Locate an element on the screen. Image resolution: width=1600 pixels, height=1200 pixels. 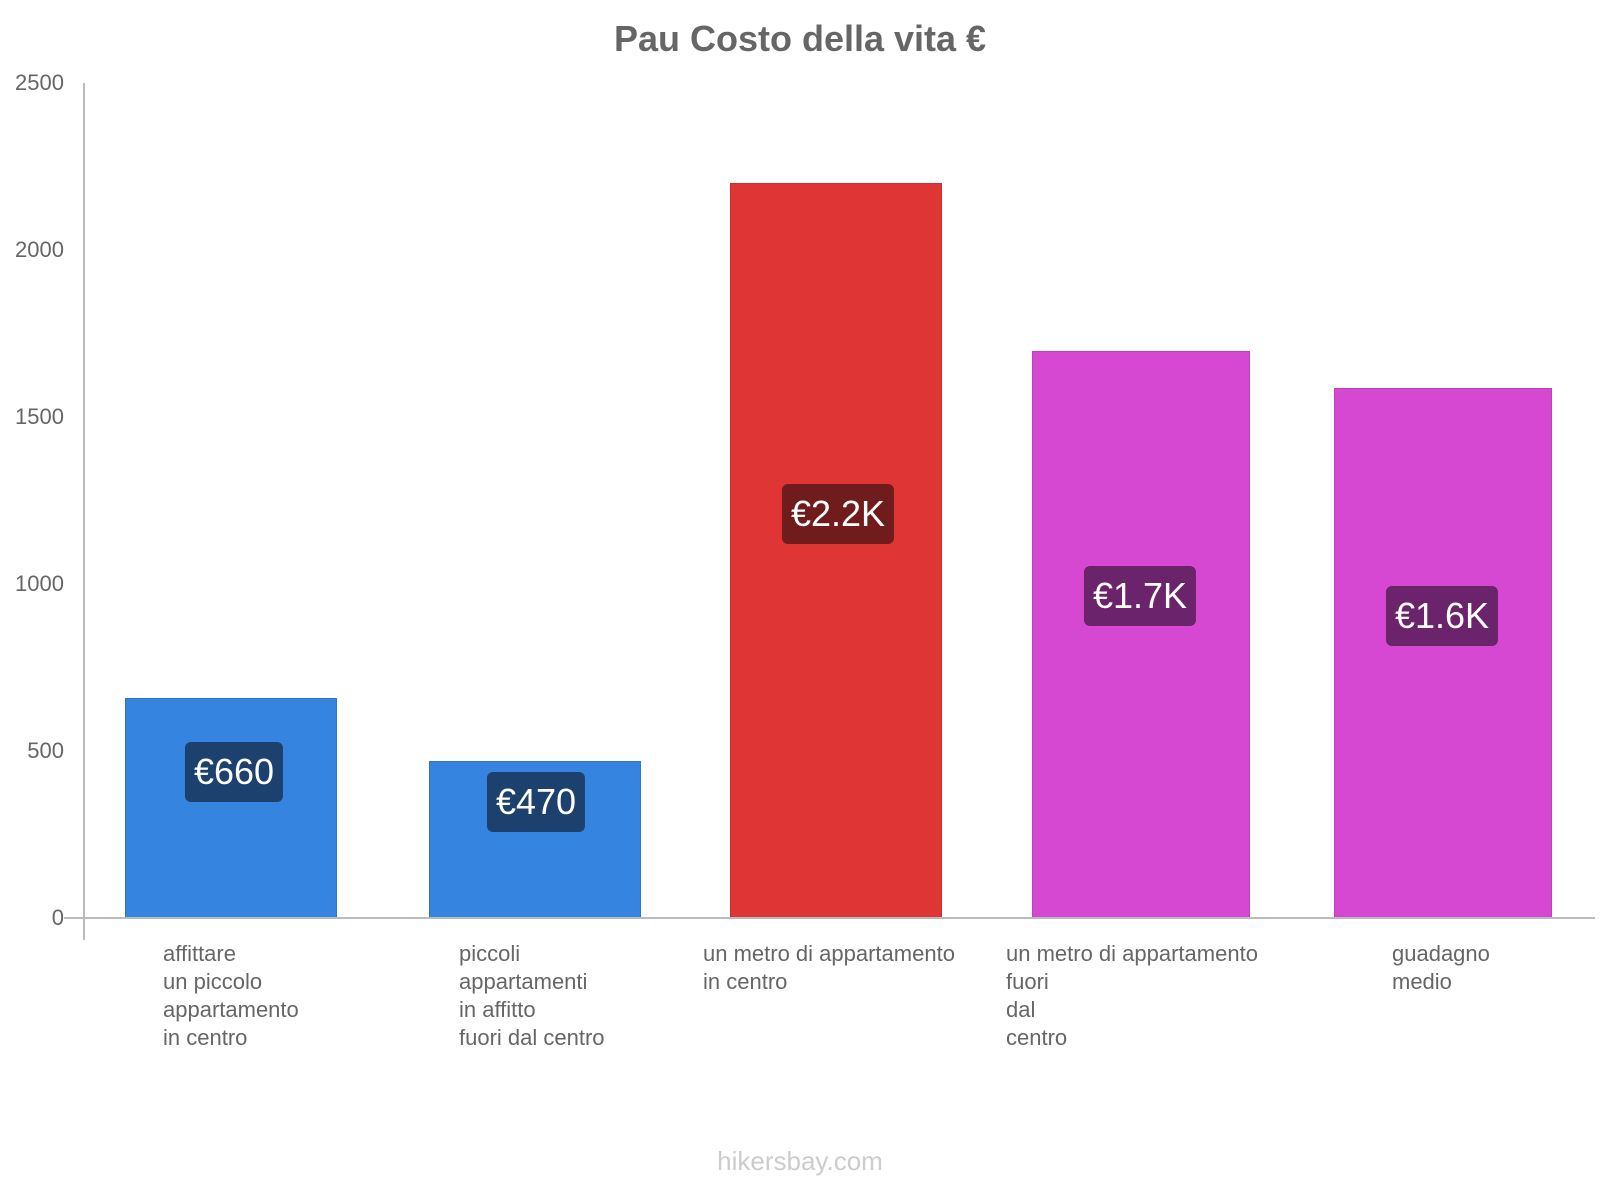
bar-sqm-apartment-outside is located at coordinates (1141, 634).